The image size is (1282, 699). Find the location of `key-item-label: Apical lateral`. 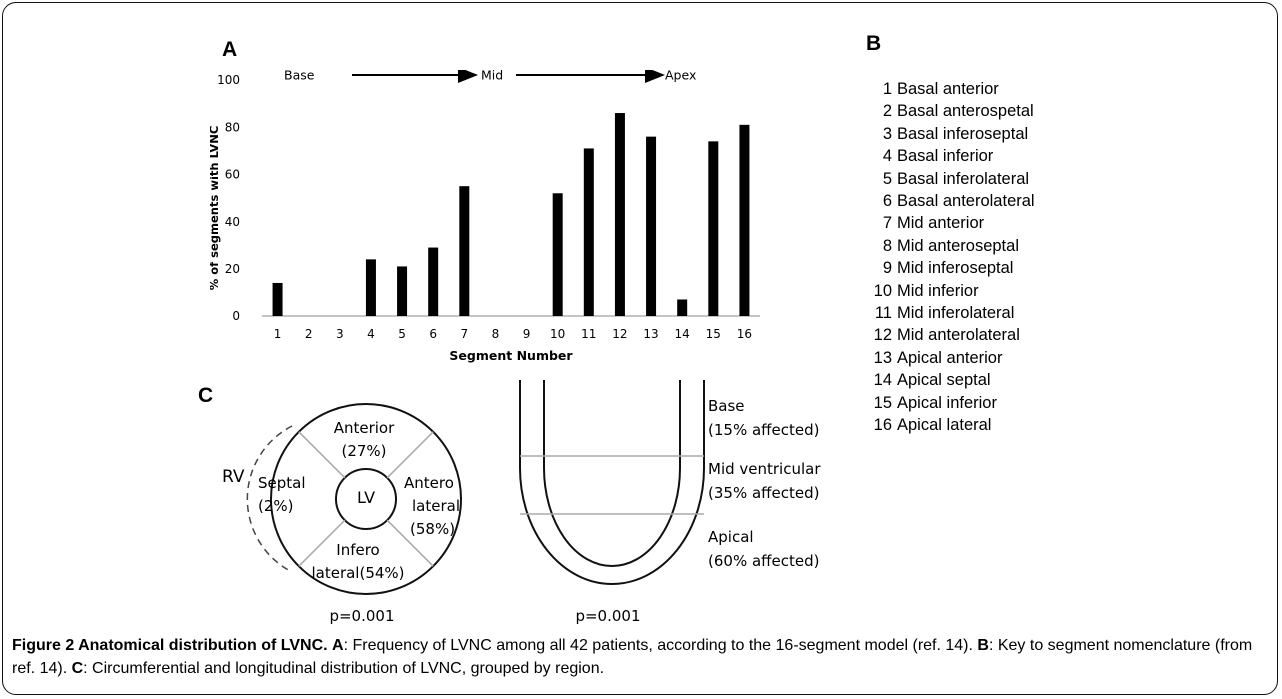

key-item-label: Apical lateral is located at coordinates (944, 425).